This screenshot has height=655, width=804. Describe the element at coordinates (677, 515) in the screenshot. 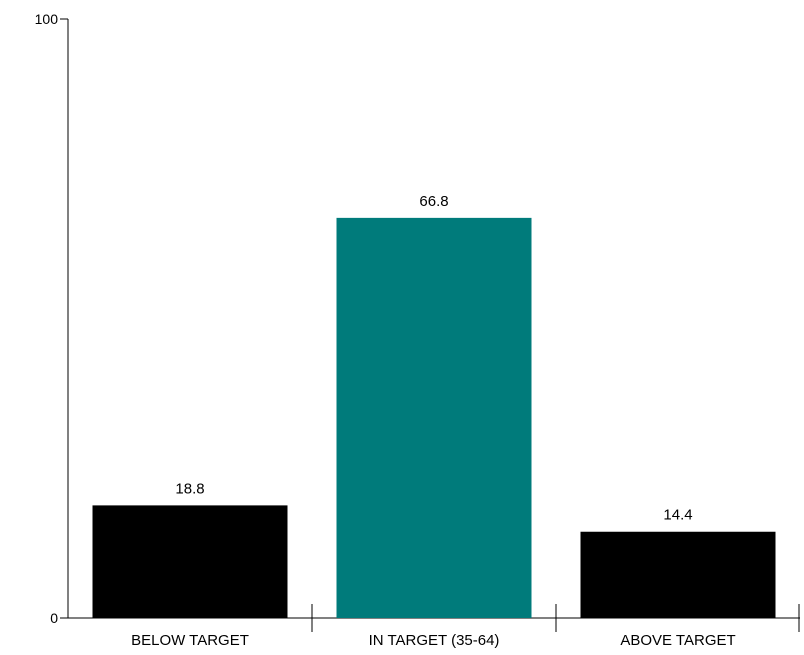

I see `bar-value-label: 14.4` at that location.